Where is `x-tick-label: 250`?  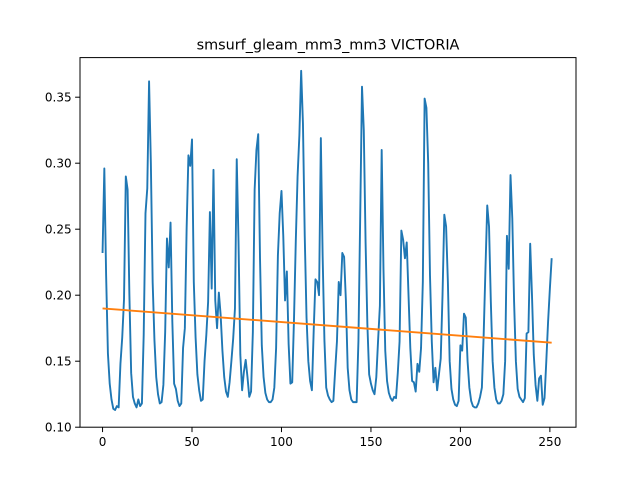
x-tick-label: 250 is located at coordinates (549, 442).